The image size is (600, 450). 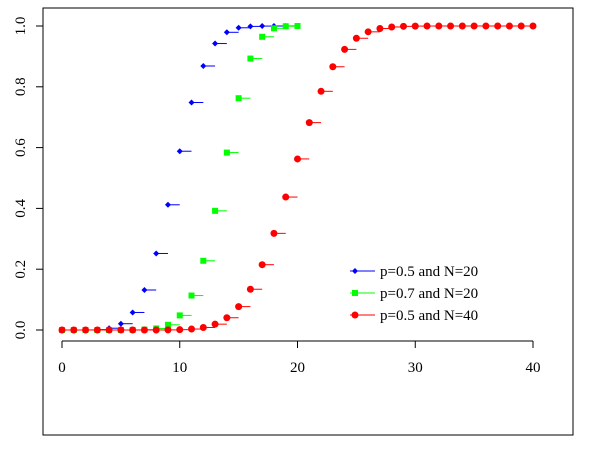 I want to click on y-tick-label: 0.6, so click(x=21, y=147).